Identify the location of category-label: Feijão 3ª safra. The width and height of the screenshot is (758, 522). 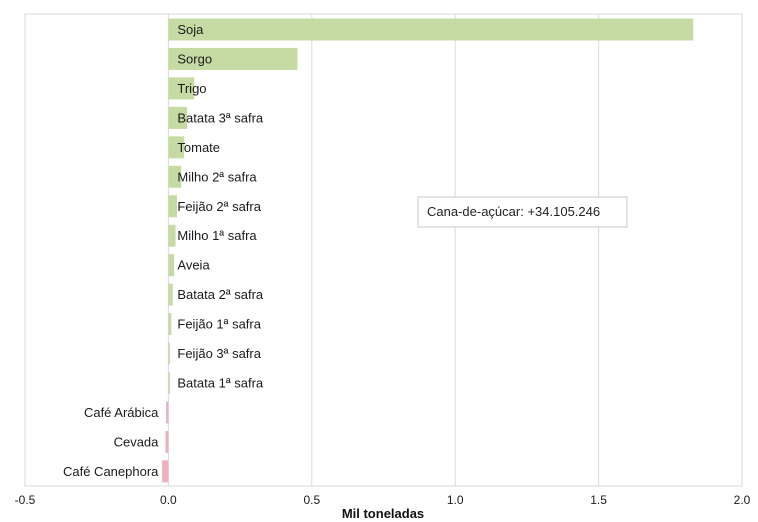
(219, 353).